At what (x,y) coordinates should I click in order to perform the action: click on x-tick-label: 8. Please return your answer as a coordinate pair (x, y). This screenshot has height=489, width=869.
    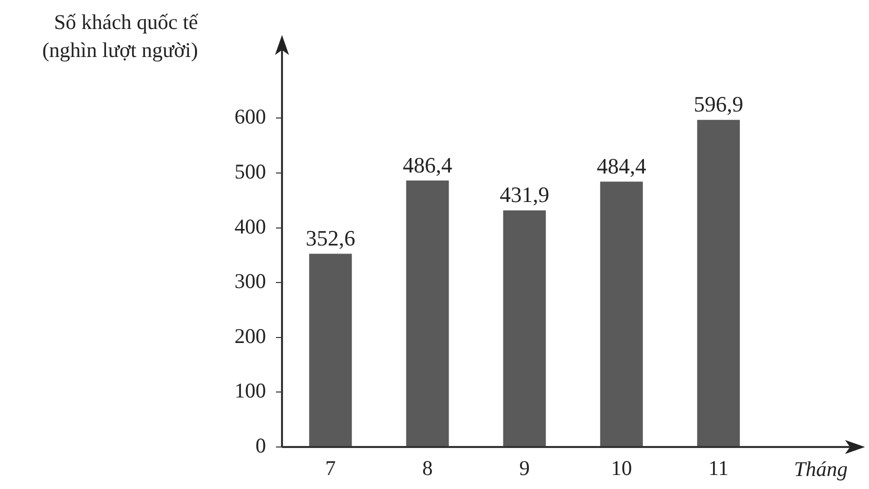
    Looking at the image, I should click on (427, 468).